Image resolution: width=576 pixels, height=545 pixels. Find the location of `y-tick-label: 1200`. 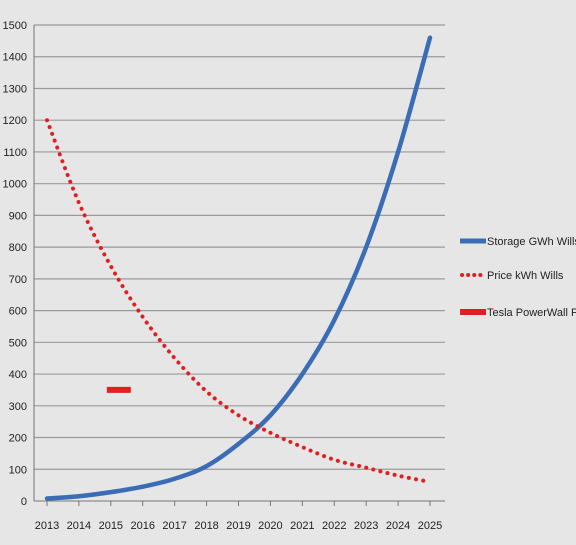

y-tick-label: 1200 is located at coordinates (15, 121).